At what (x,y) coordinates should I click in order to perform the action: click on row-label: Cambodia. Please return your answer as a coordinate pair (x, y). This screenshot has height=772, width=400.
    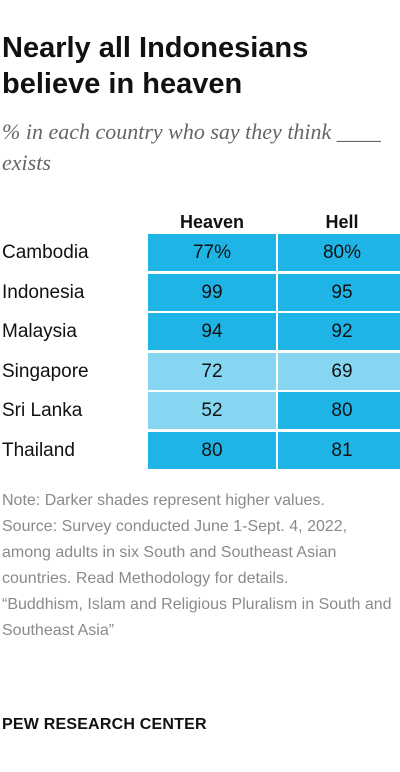
    Looking at the image, I should click on (45, 252).